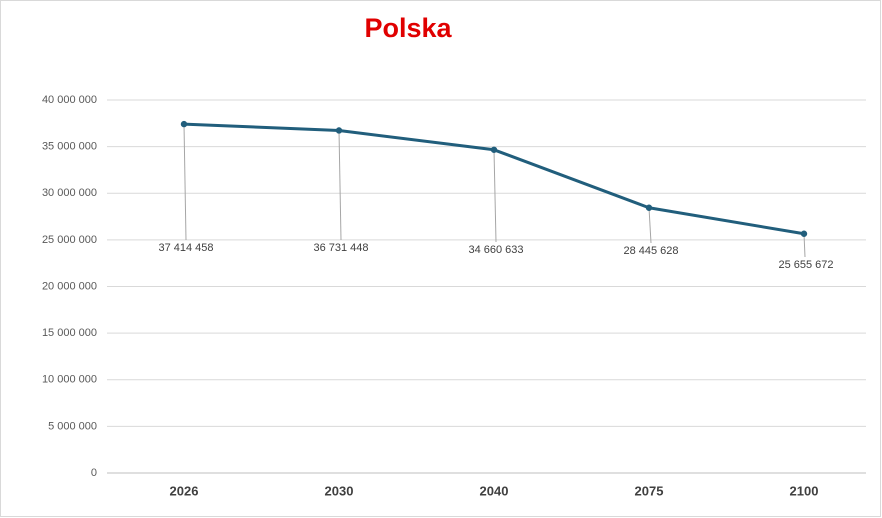 The height and width of the screenshot is (518, 882). I want to click on y-tick-label: 0, so click(94, 473).